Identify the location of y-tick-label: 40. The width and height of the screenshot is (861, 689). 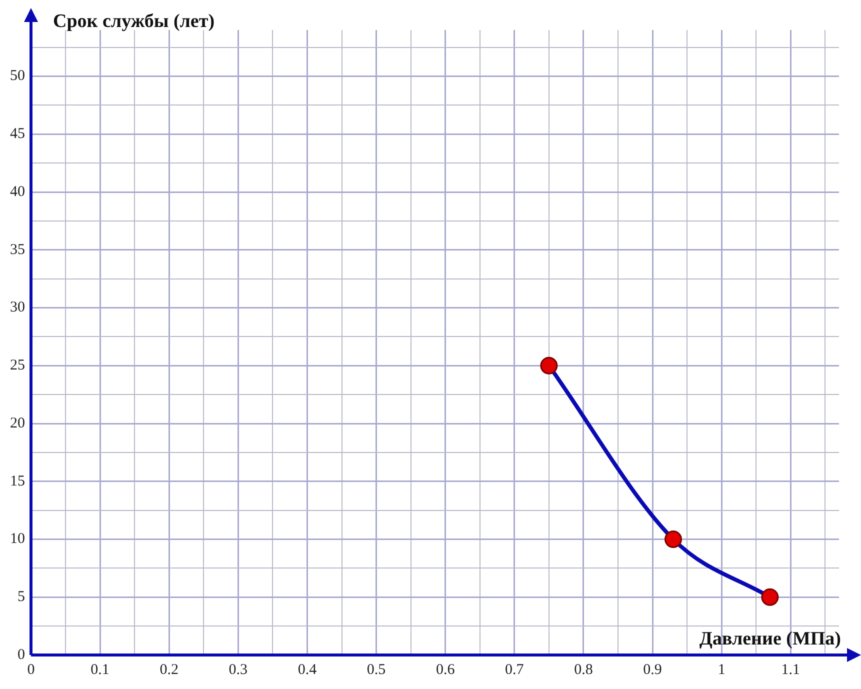
(17, 192).